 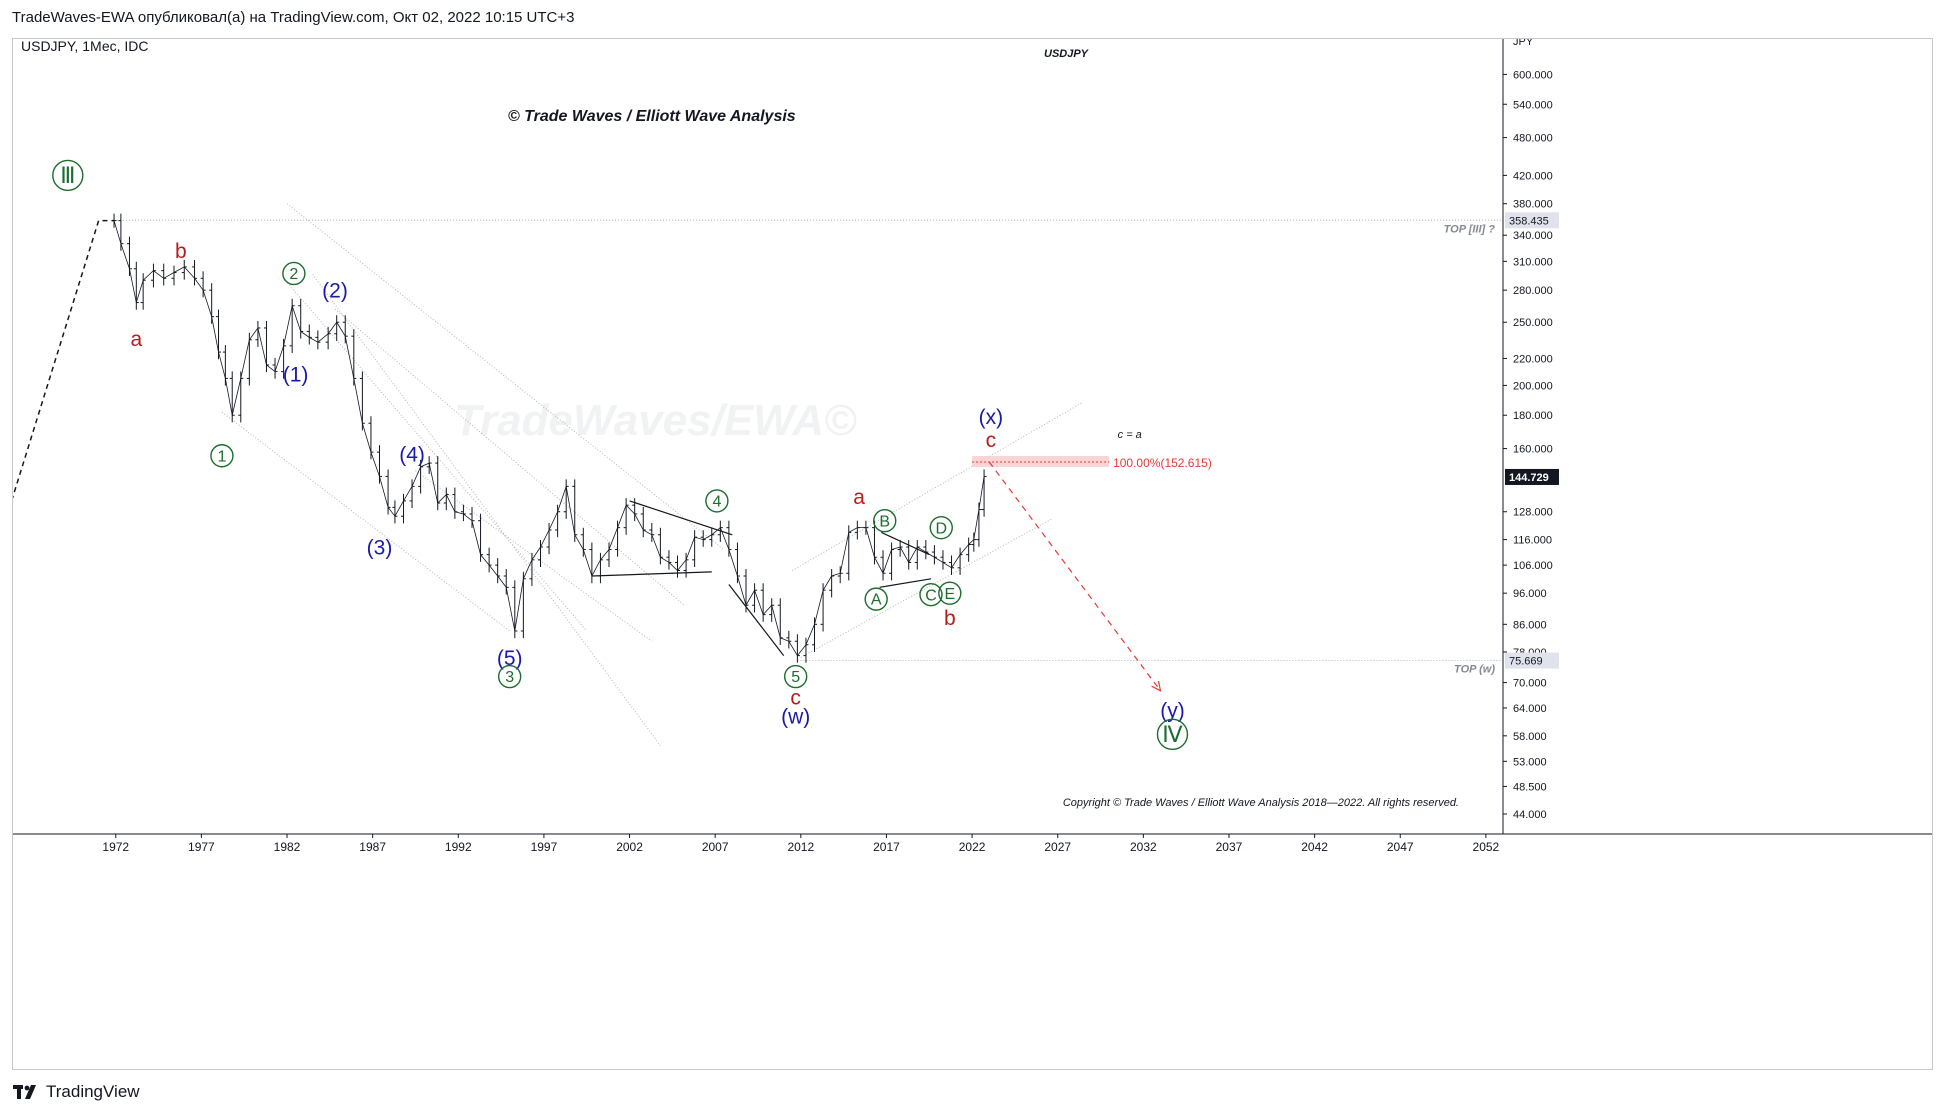 I want to click on wave-label: Ⅳ, so click(x=1172, y=734).